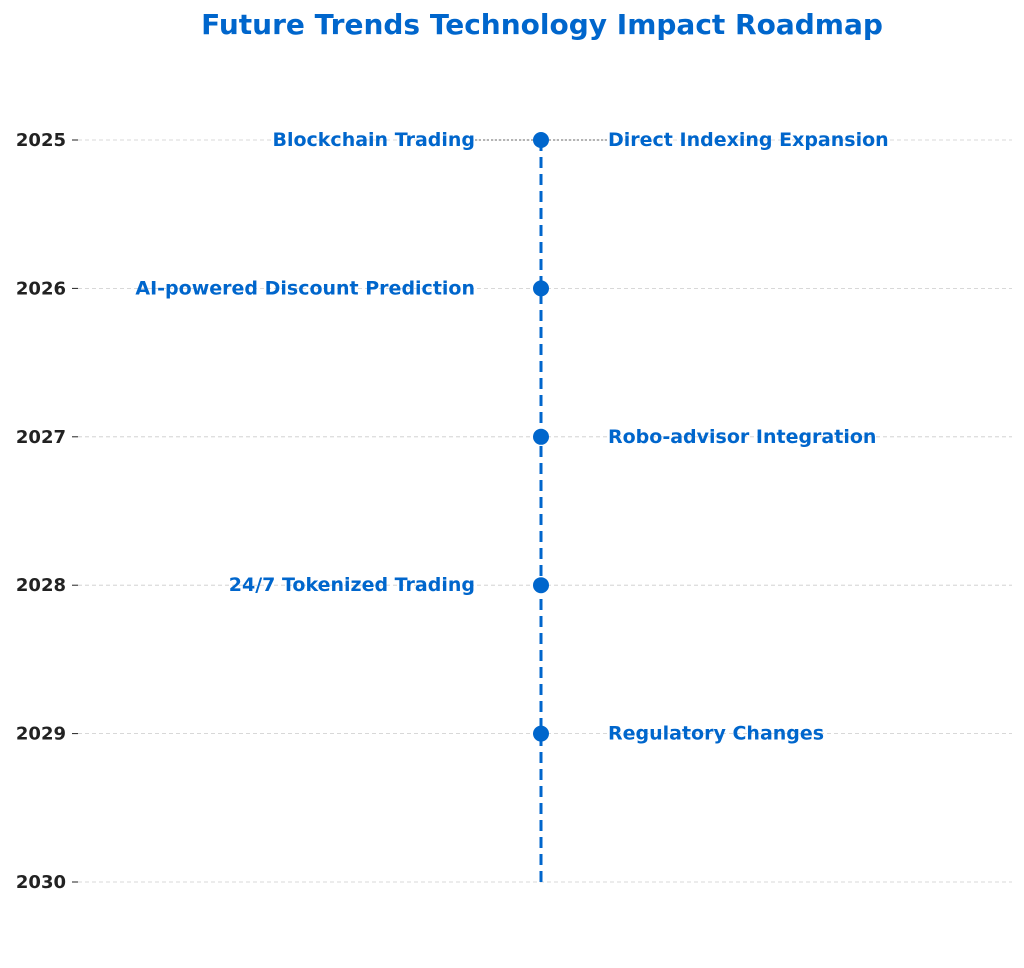 The height and width of the screenshot is (968, 1024). I want to click on event-label: Regulatory Changes, so click(716, 734).